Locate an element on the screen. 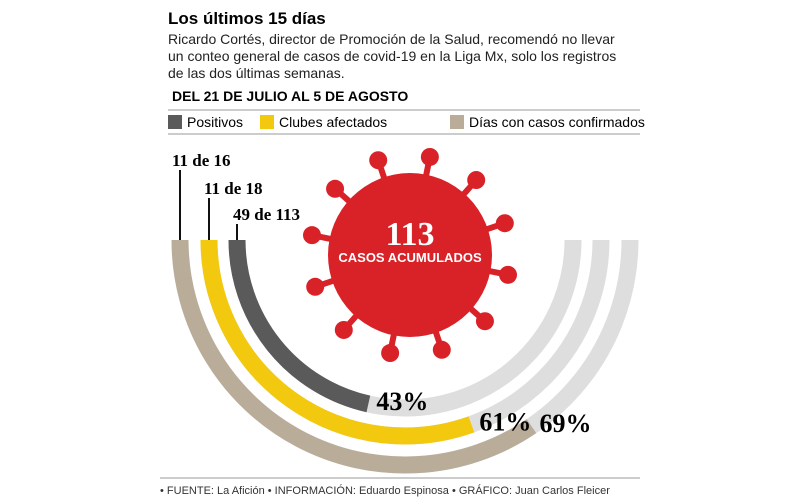 Image resolution: width=800 pixels, height=500 pixels. value-label: 69% is located at coordinates (565, 423).